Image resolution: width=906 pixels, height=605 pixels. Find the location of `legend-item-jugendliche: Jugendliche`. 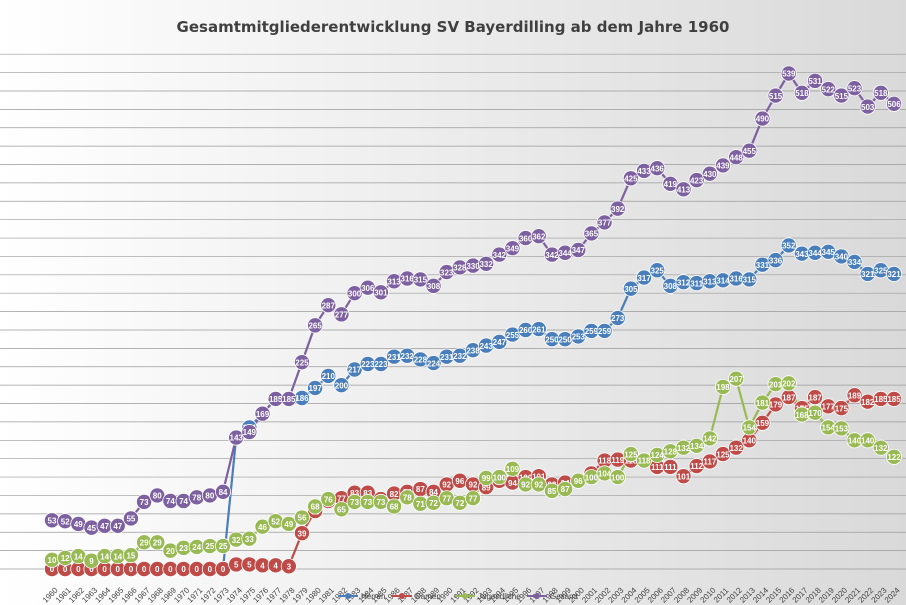

legend-item-jugendliche: Jugendliche is located at coordinates (488, 596).